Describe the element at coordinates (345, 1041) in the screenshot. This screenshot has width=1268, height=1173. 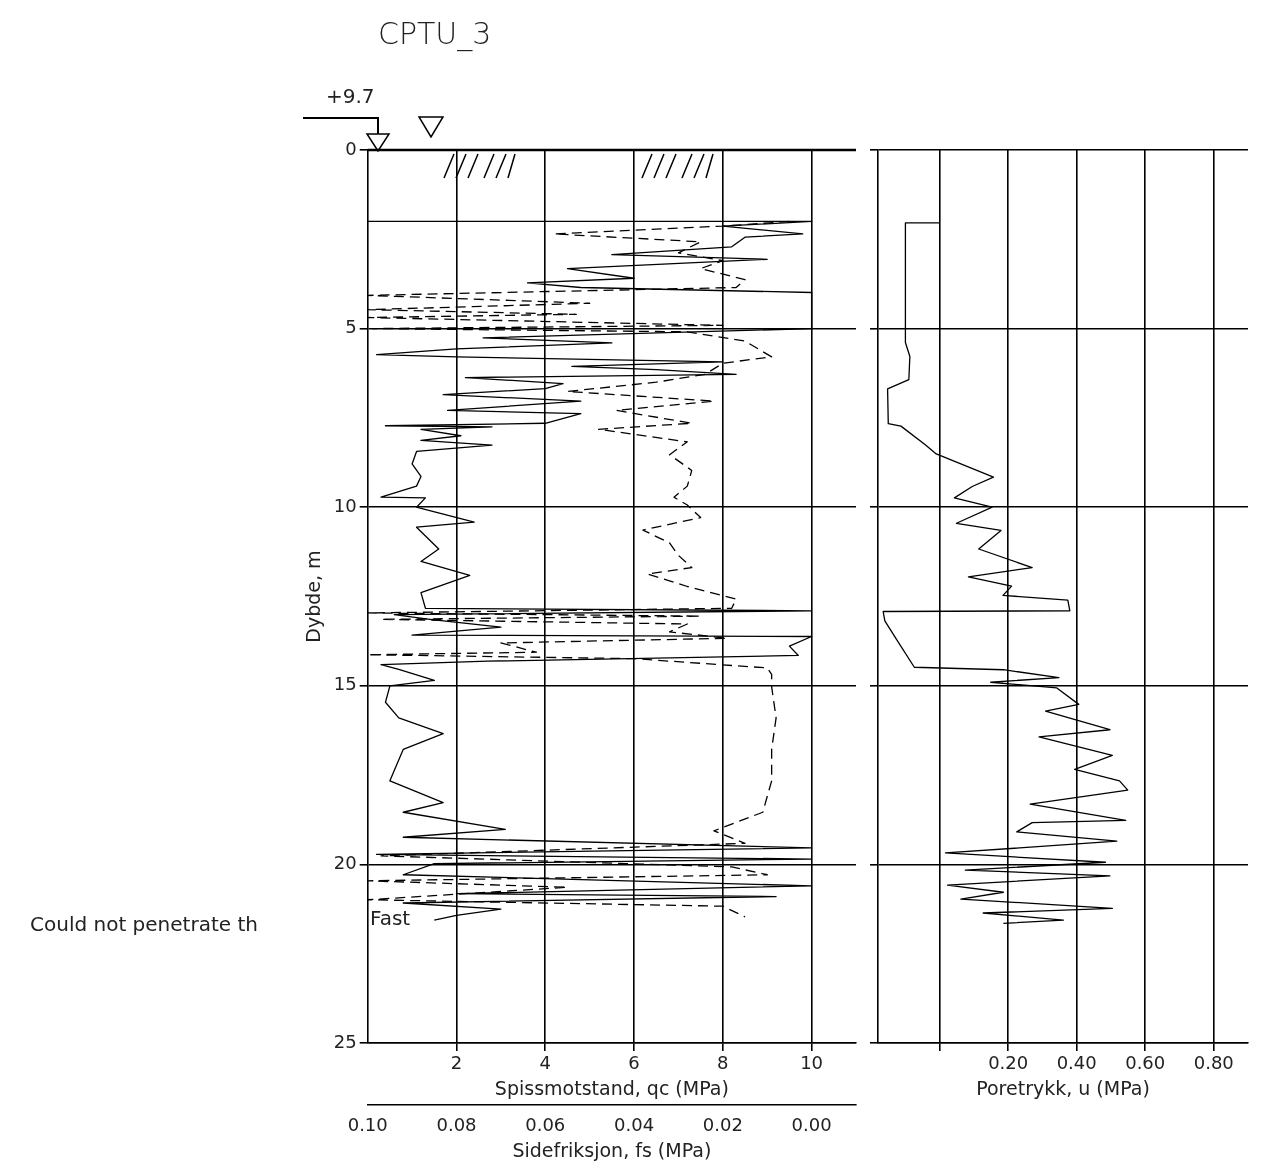
I see `y-tick-label: 25` at that location.